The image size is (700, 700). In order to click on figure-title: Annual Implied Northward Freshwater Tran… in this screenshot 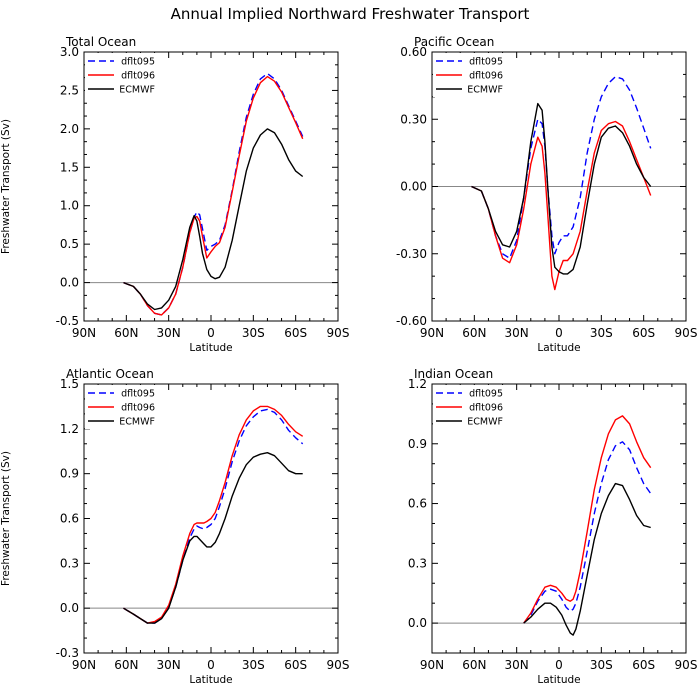, I will do `click(350, 14)`.